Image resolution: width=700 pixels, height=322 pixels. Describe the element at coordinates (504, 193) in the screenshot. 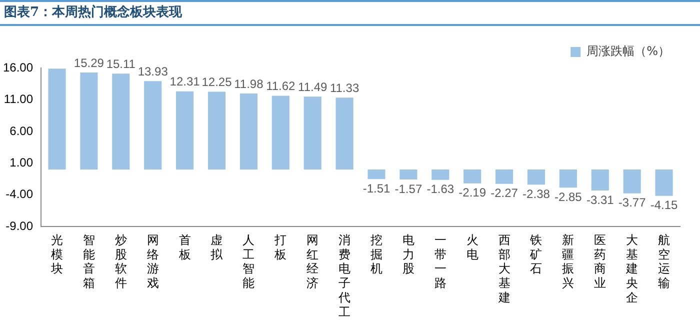

I see `data-label: -2.27` at that location.